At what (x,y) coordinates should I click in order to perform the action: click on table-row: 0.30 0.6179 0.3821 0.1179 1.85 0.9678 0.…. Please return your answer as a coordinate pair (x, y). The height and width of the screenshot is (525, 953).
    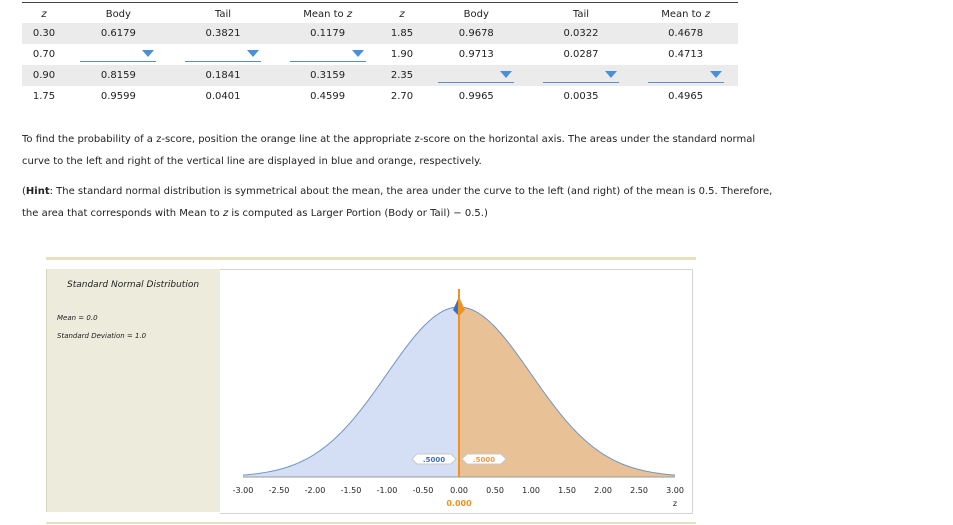
    Looking at the image, I should click on (380, 33).